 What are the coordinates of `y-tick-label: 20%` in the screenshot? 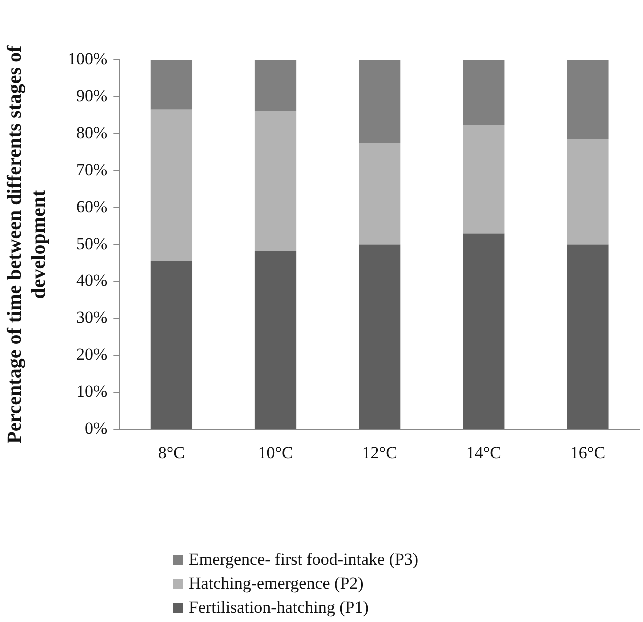 It's located at (92, 354).